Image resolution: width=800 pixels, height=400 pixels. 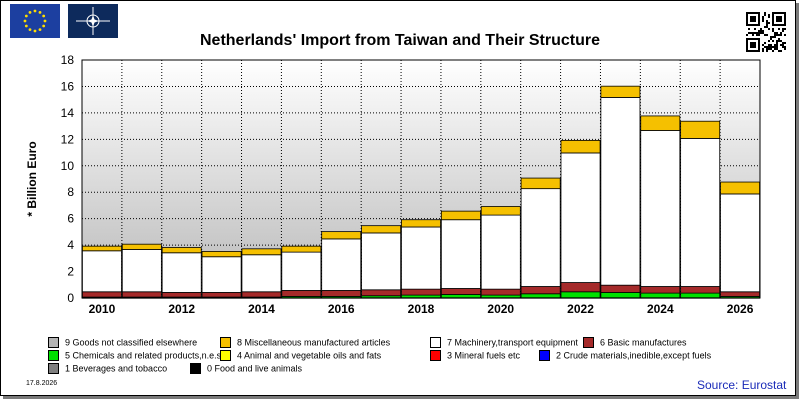 I want to click on legend-item: 0 Food and live animals, so click(x=246, y=369).